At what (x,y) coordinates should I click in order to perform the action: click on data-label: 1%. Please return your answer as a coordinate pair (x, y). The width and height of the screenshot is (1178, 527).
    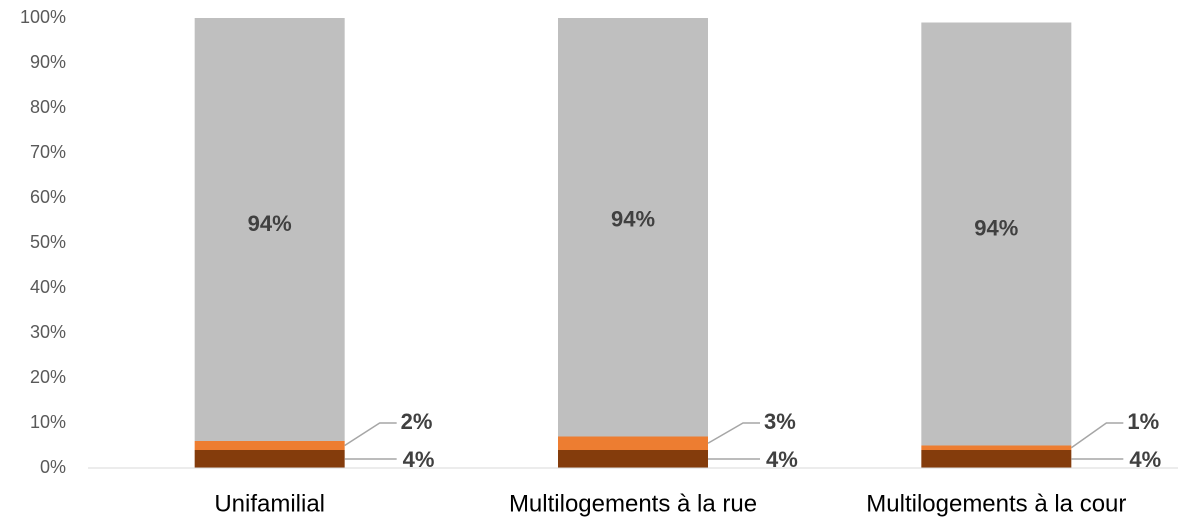
    Looking at the image, I should click on (1143, 421).